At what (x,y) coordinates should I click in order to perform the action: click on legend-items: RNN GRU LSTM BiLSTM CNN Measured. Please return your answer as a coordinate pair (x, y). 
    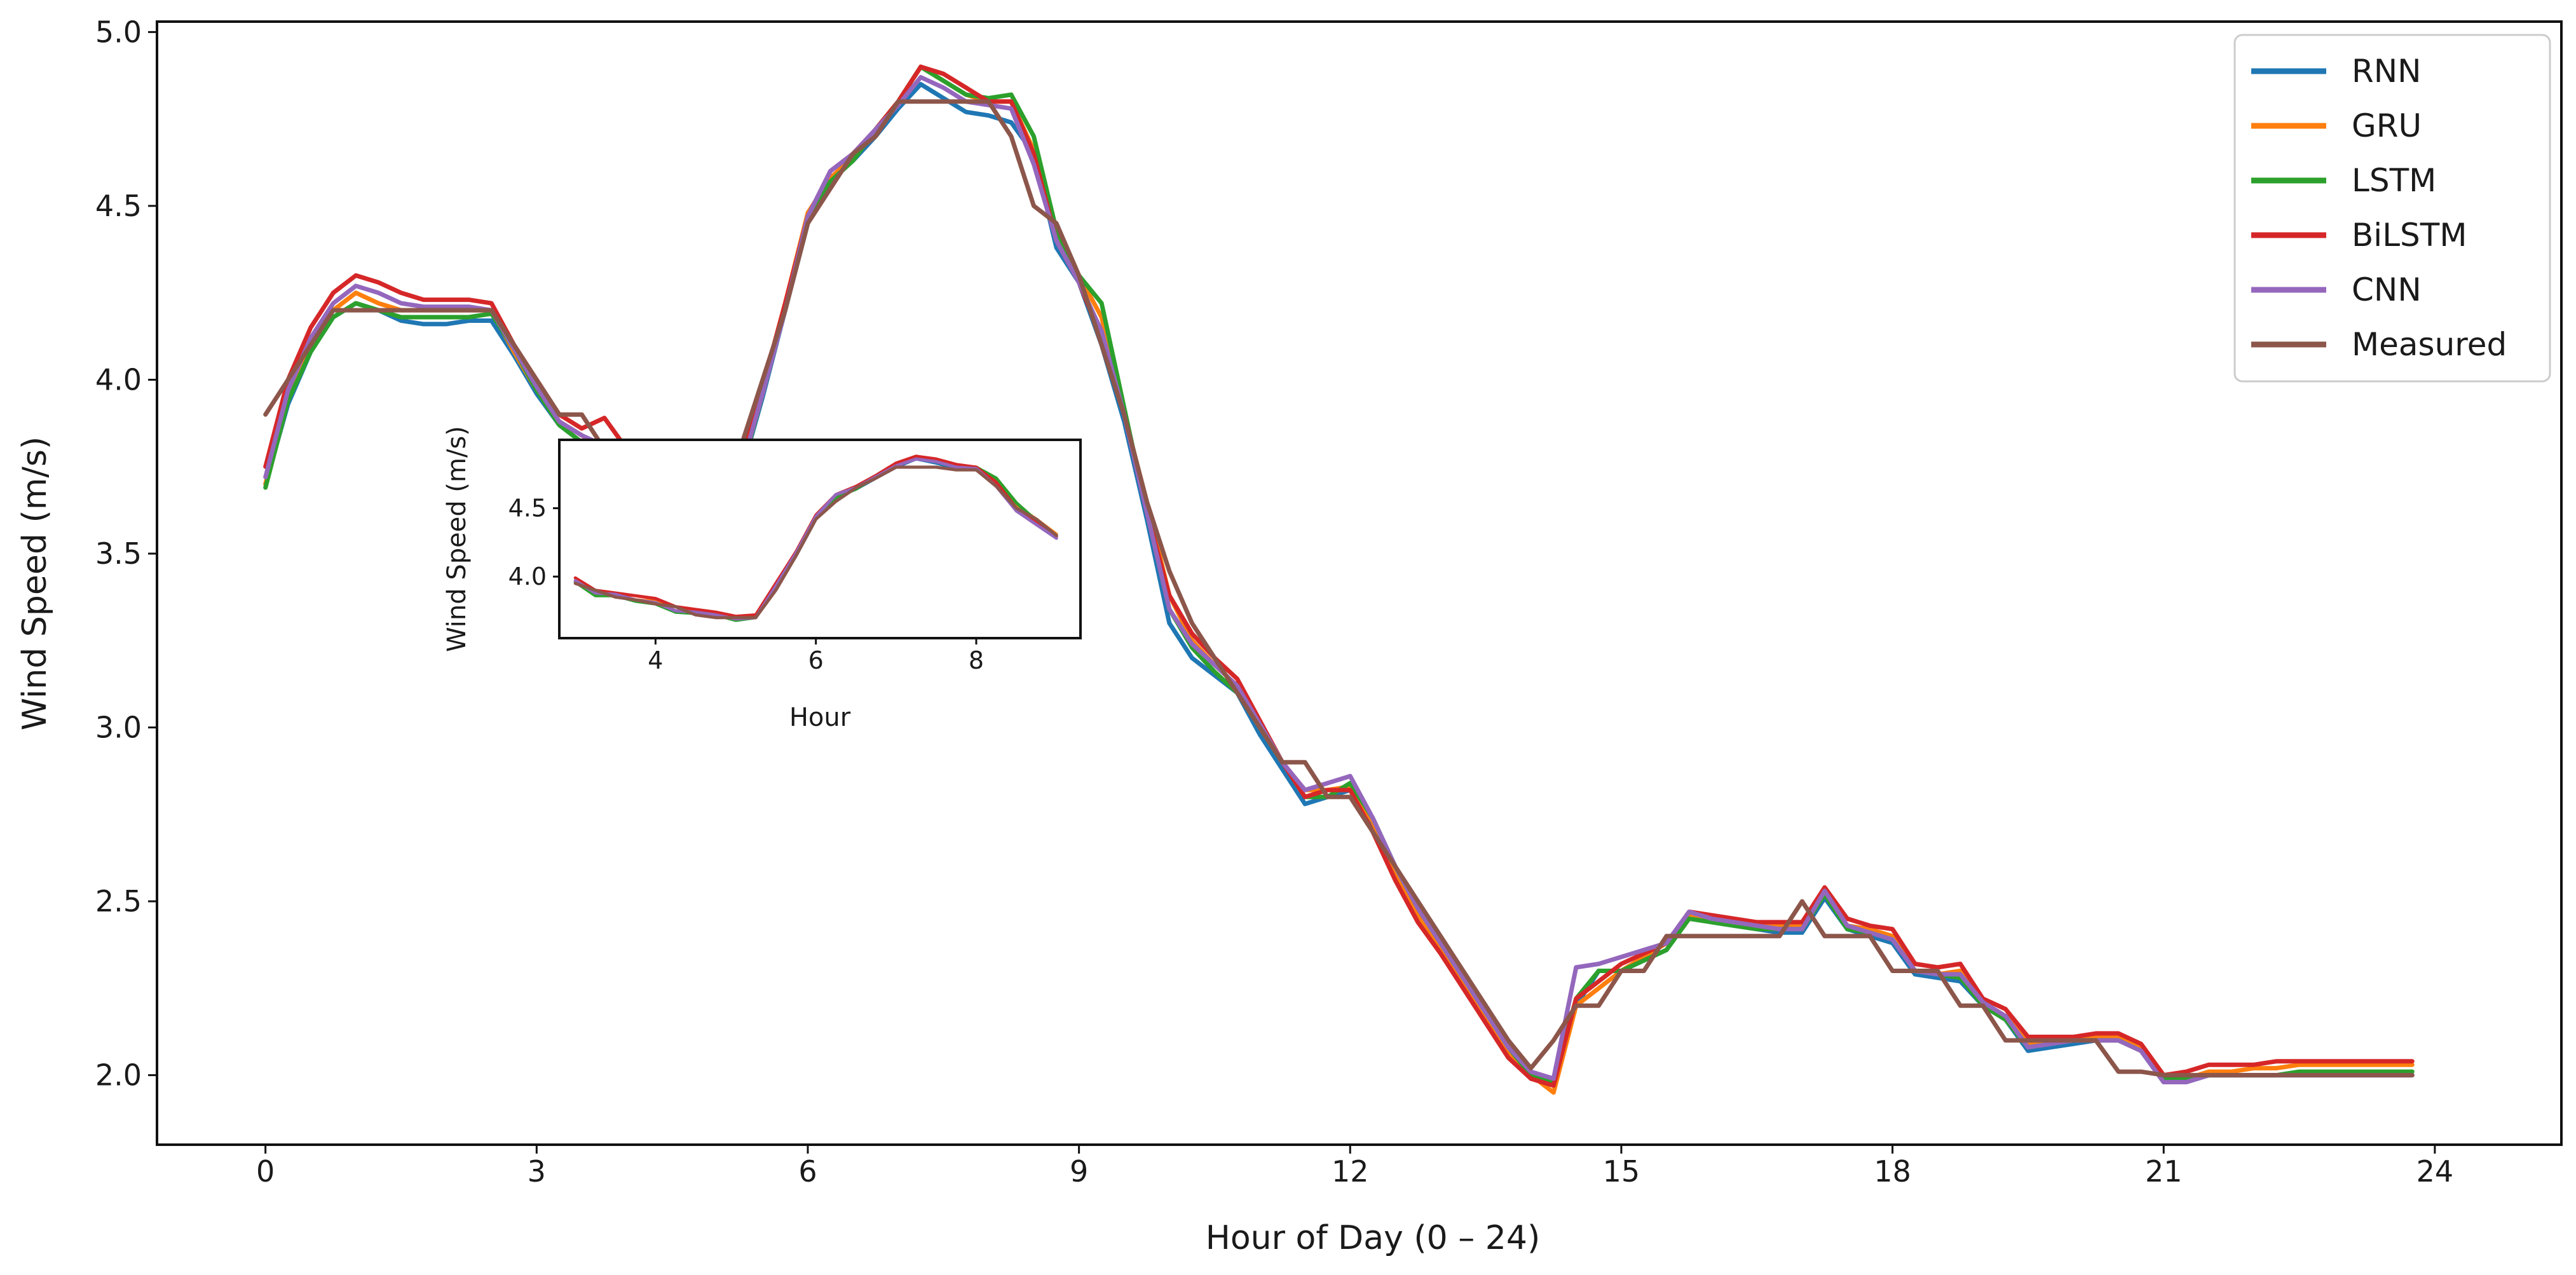
    Looking at the image, I should click on (2379, 208).